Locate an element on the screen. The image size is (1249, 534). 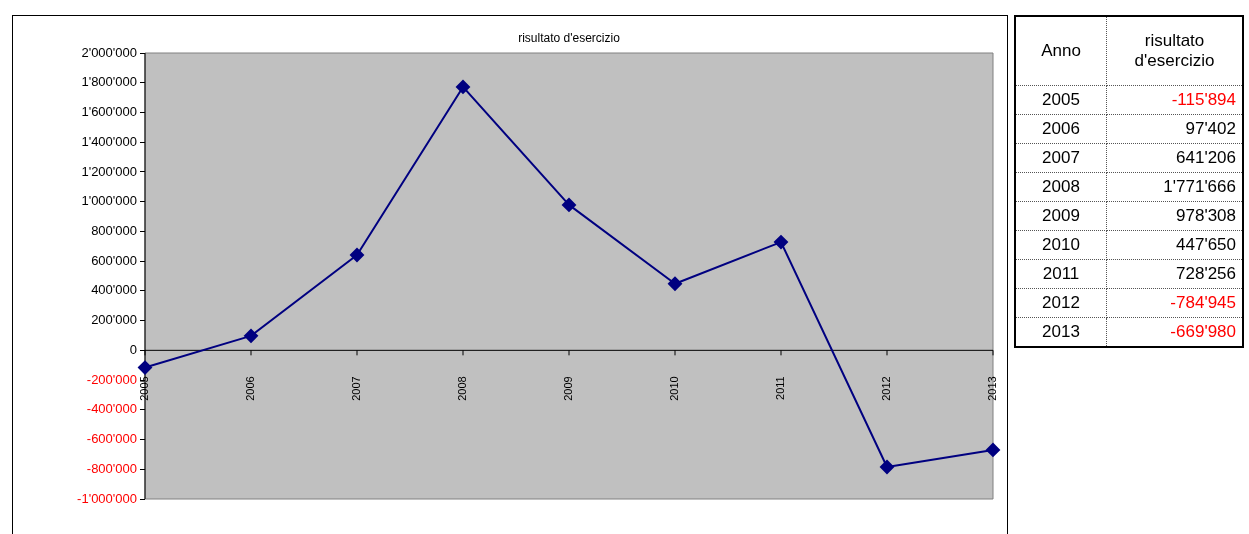
text: Anno is located at coordinates (1061, 51).